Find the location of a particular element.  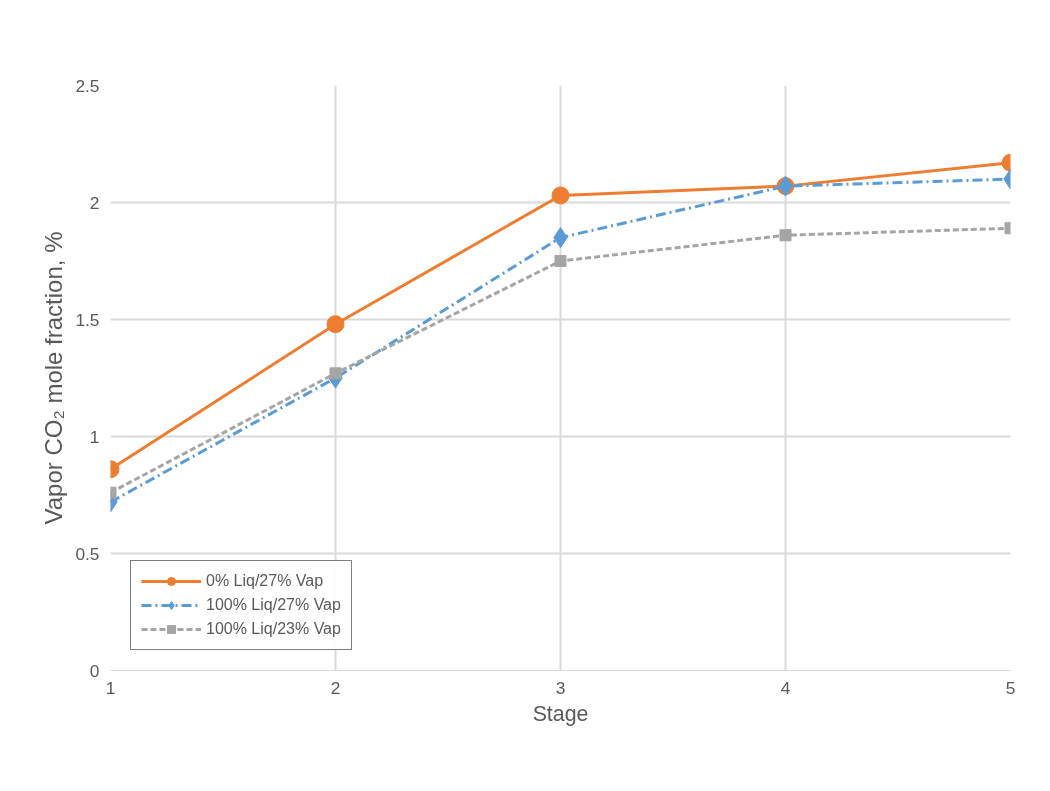

x-tick-label: 1 is located at coordinates (110, 687).